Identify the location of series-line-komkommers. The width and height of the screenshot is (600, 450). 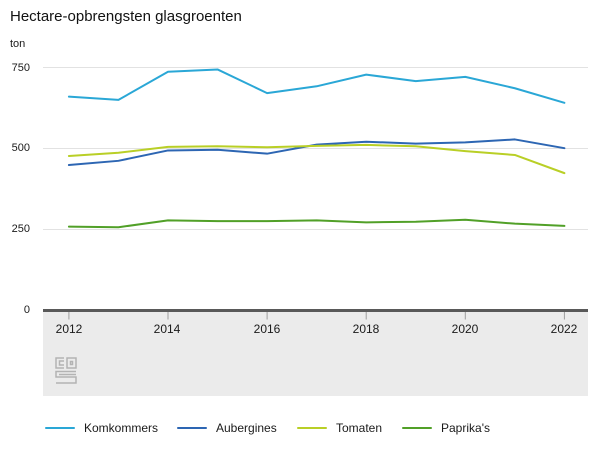
(316, 86).